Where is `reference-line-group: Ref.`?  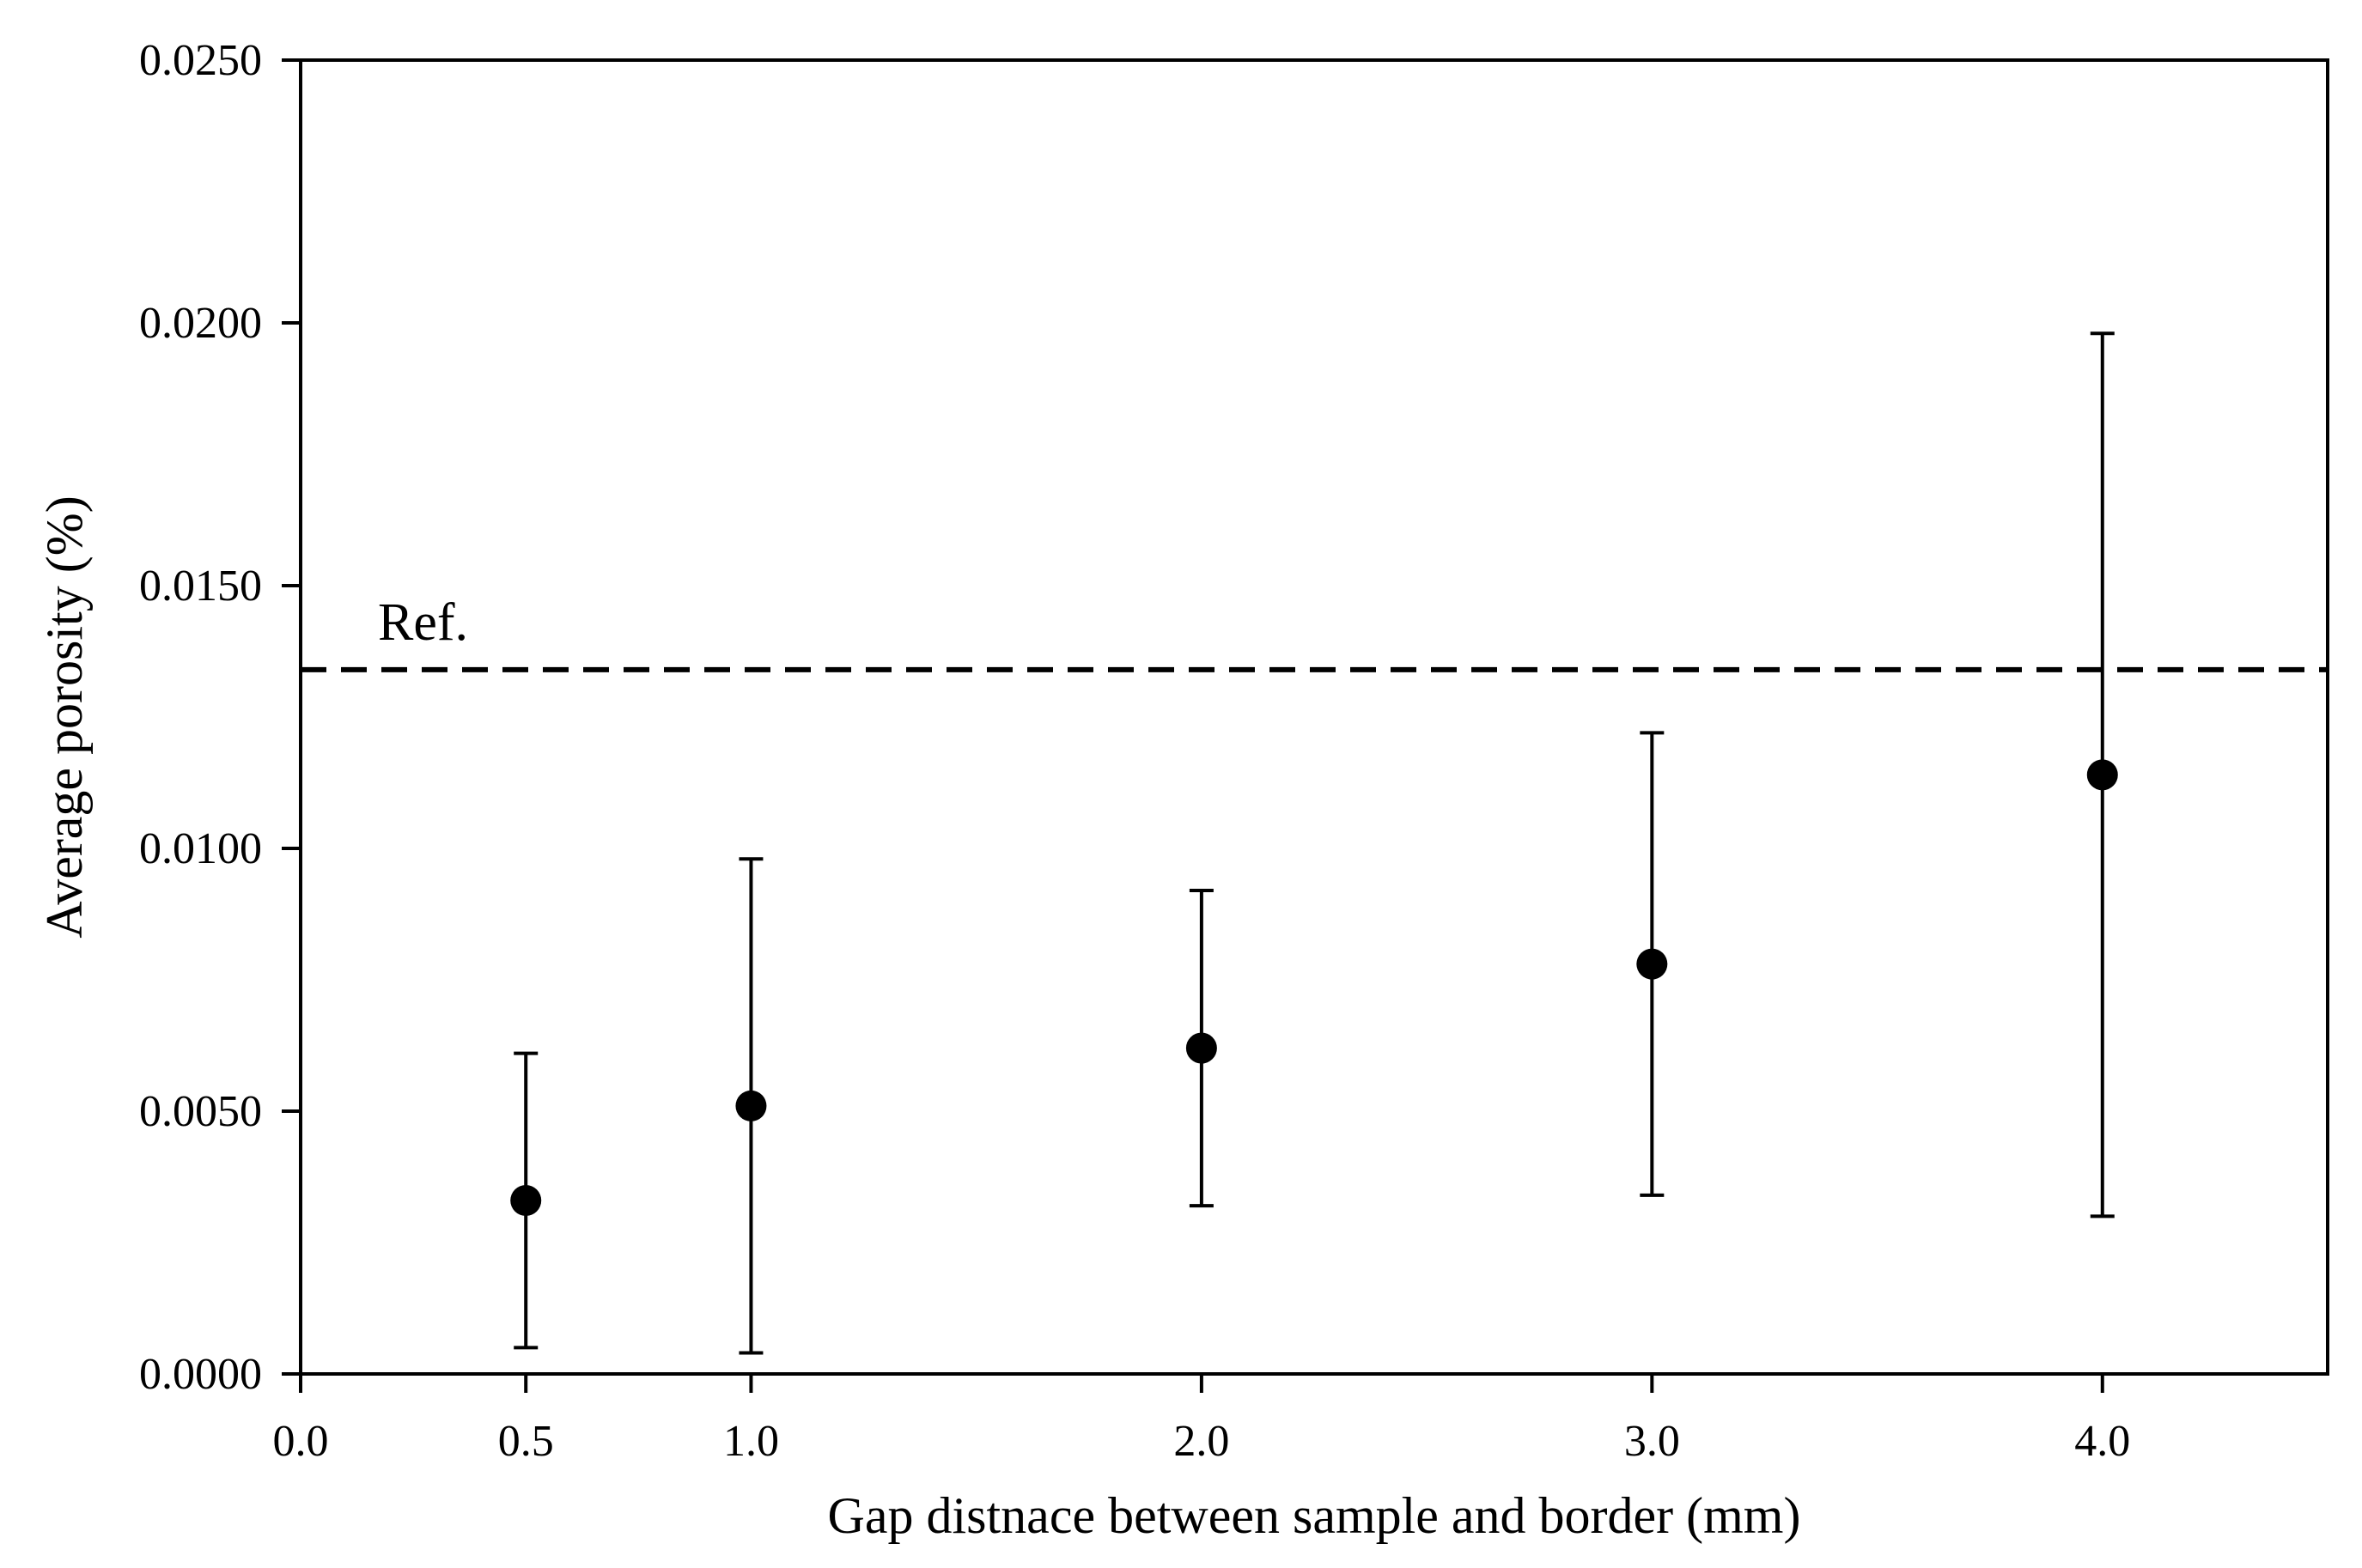 reference-line-group: Ref. is located at coordinates (1315, 632).